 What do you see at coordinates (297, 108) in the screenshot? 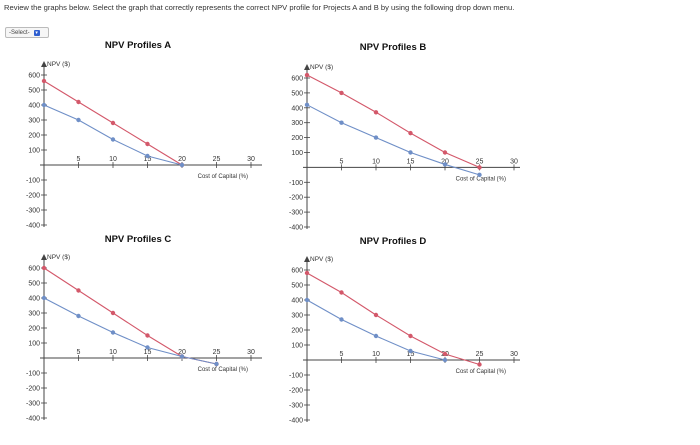
I see `y-tick-label: 400` at bounding box center [297, 108].